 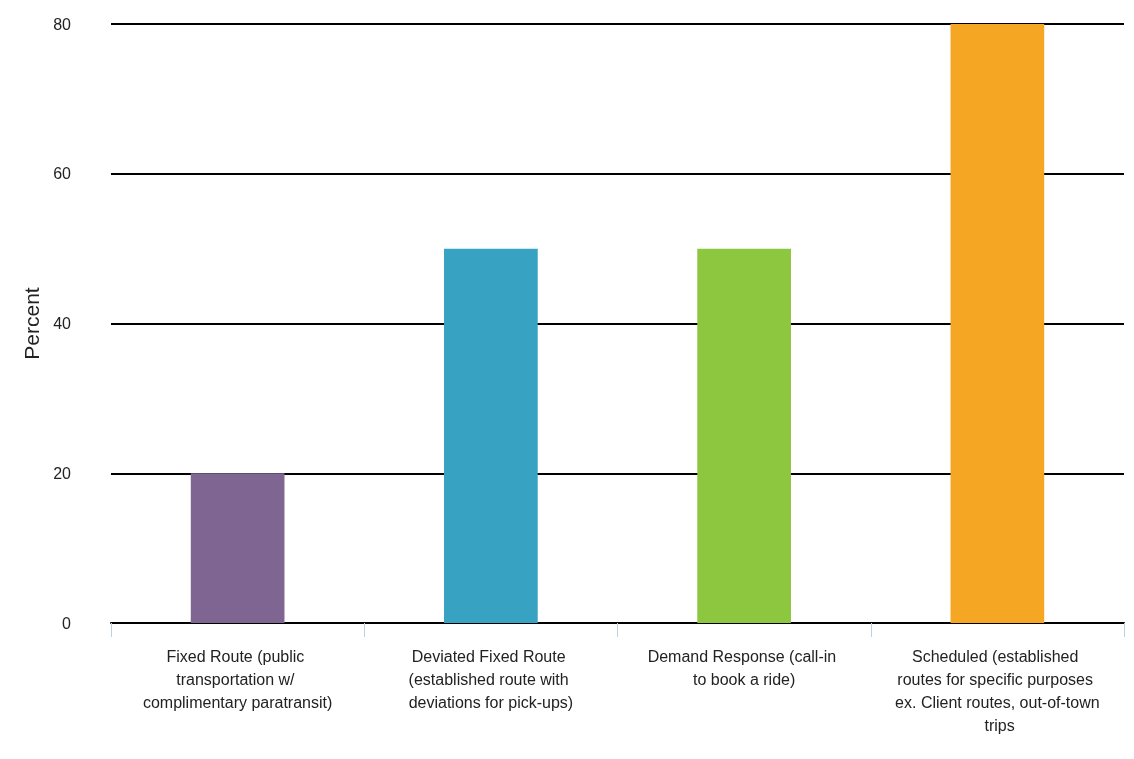 What do you see at coordinates (62, 473) in the screenshot?
I see `y-tick-label: 20` at bounding box center [62, 473].